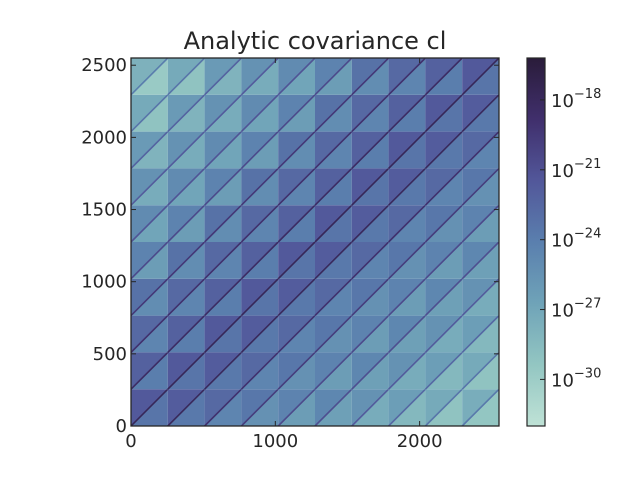 The height and width of the screenshot is (480, 640). Describe the element at coordinates (104, 65) in the screenshot. I see `y-tick-label: 2500` at that location.